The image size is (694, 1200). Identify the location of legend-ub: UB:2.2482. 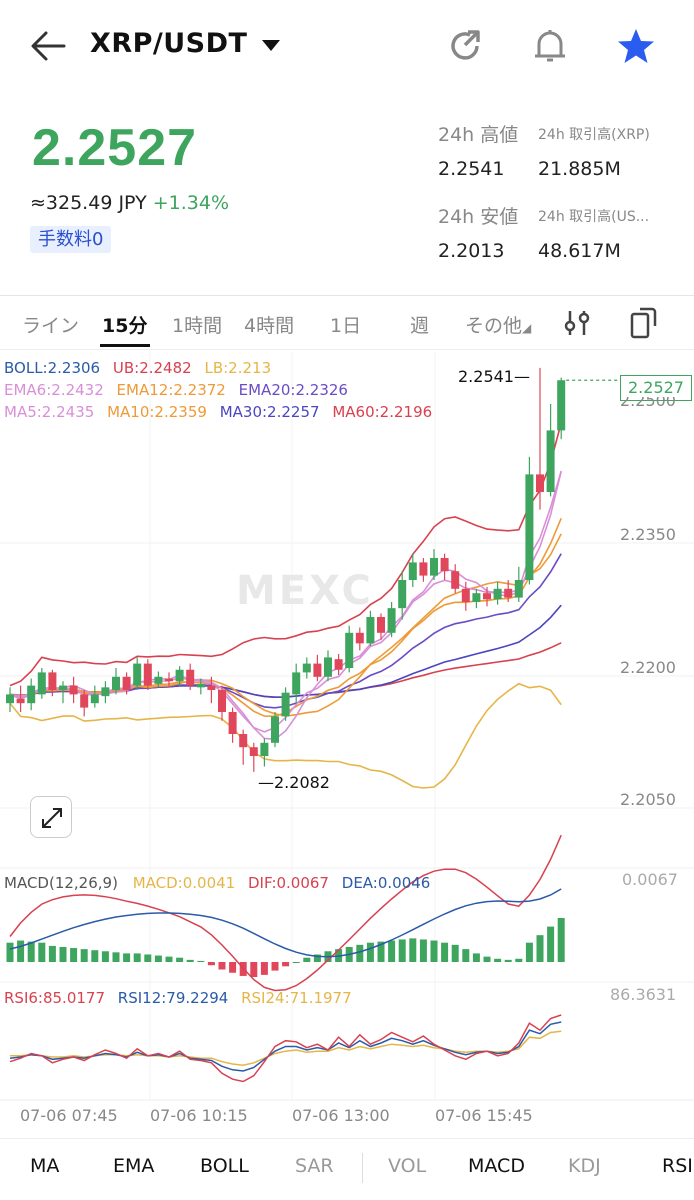
(152, 368).